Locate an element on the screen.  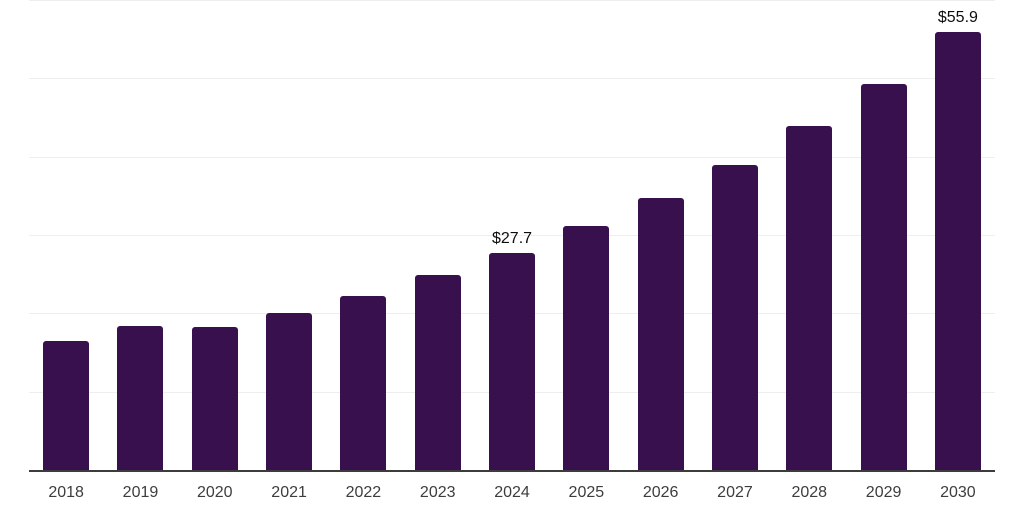
x-tick-2024: 2024 is located at coordinates (512, 492).